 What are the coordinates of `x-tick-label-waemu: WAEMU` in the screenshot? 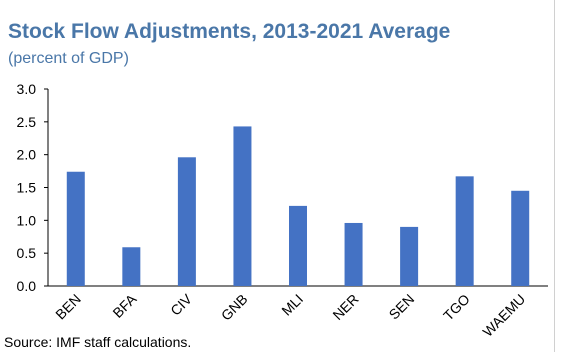 It's located at (503, 315).